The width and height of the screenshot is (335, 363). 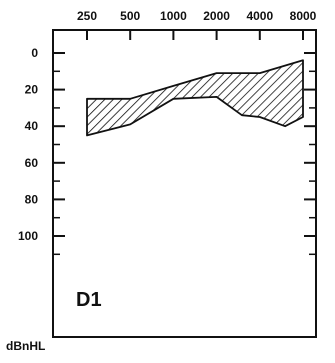 I want to click on y-tick-label: 60, so click(x=32, y=163).